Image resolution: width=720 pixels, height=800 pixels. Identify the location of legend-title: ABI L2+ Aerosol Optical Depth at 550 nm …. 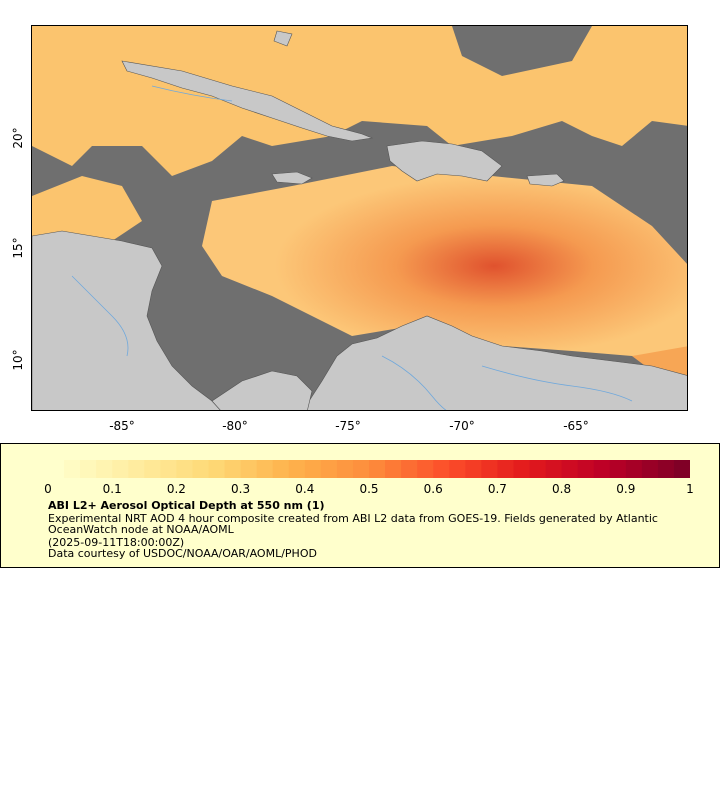
(186, 505).